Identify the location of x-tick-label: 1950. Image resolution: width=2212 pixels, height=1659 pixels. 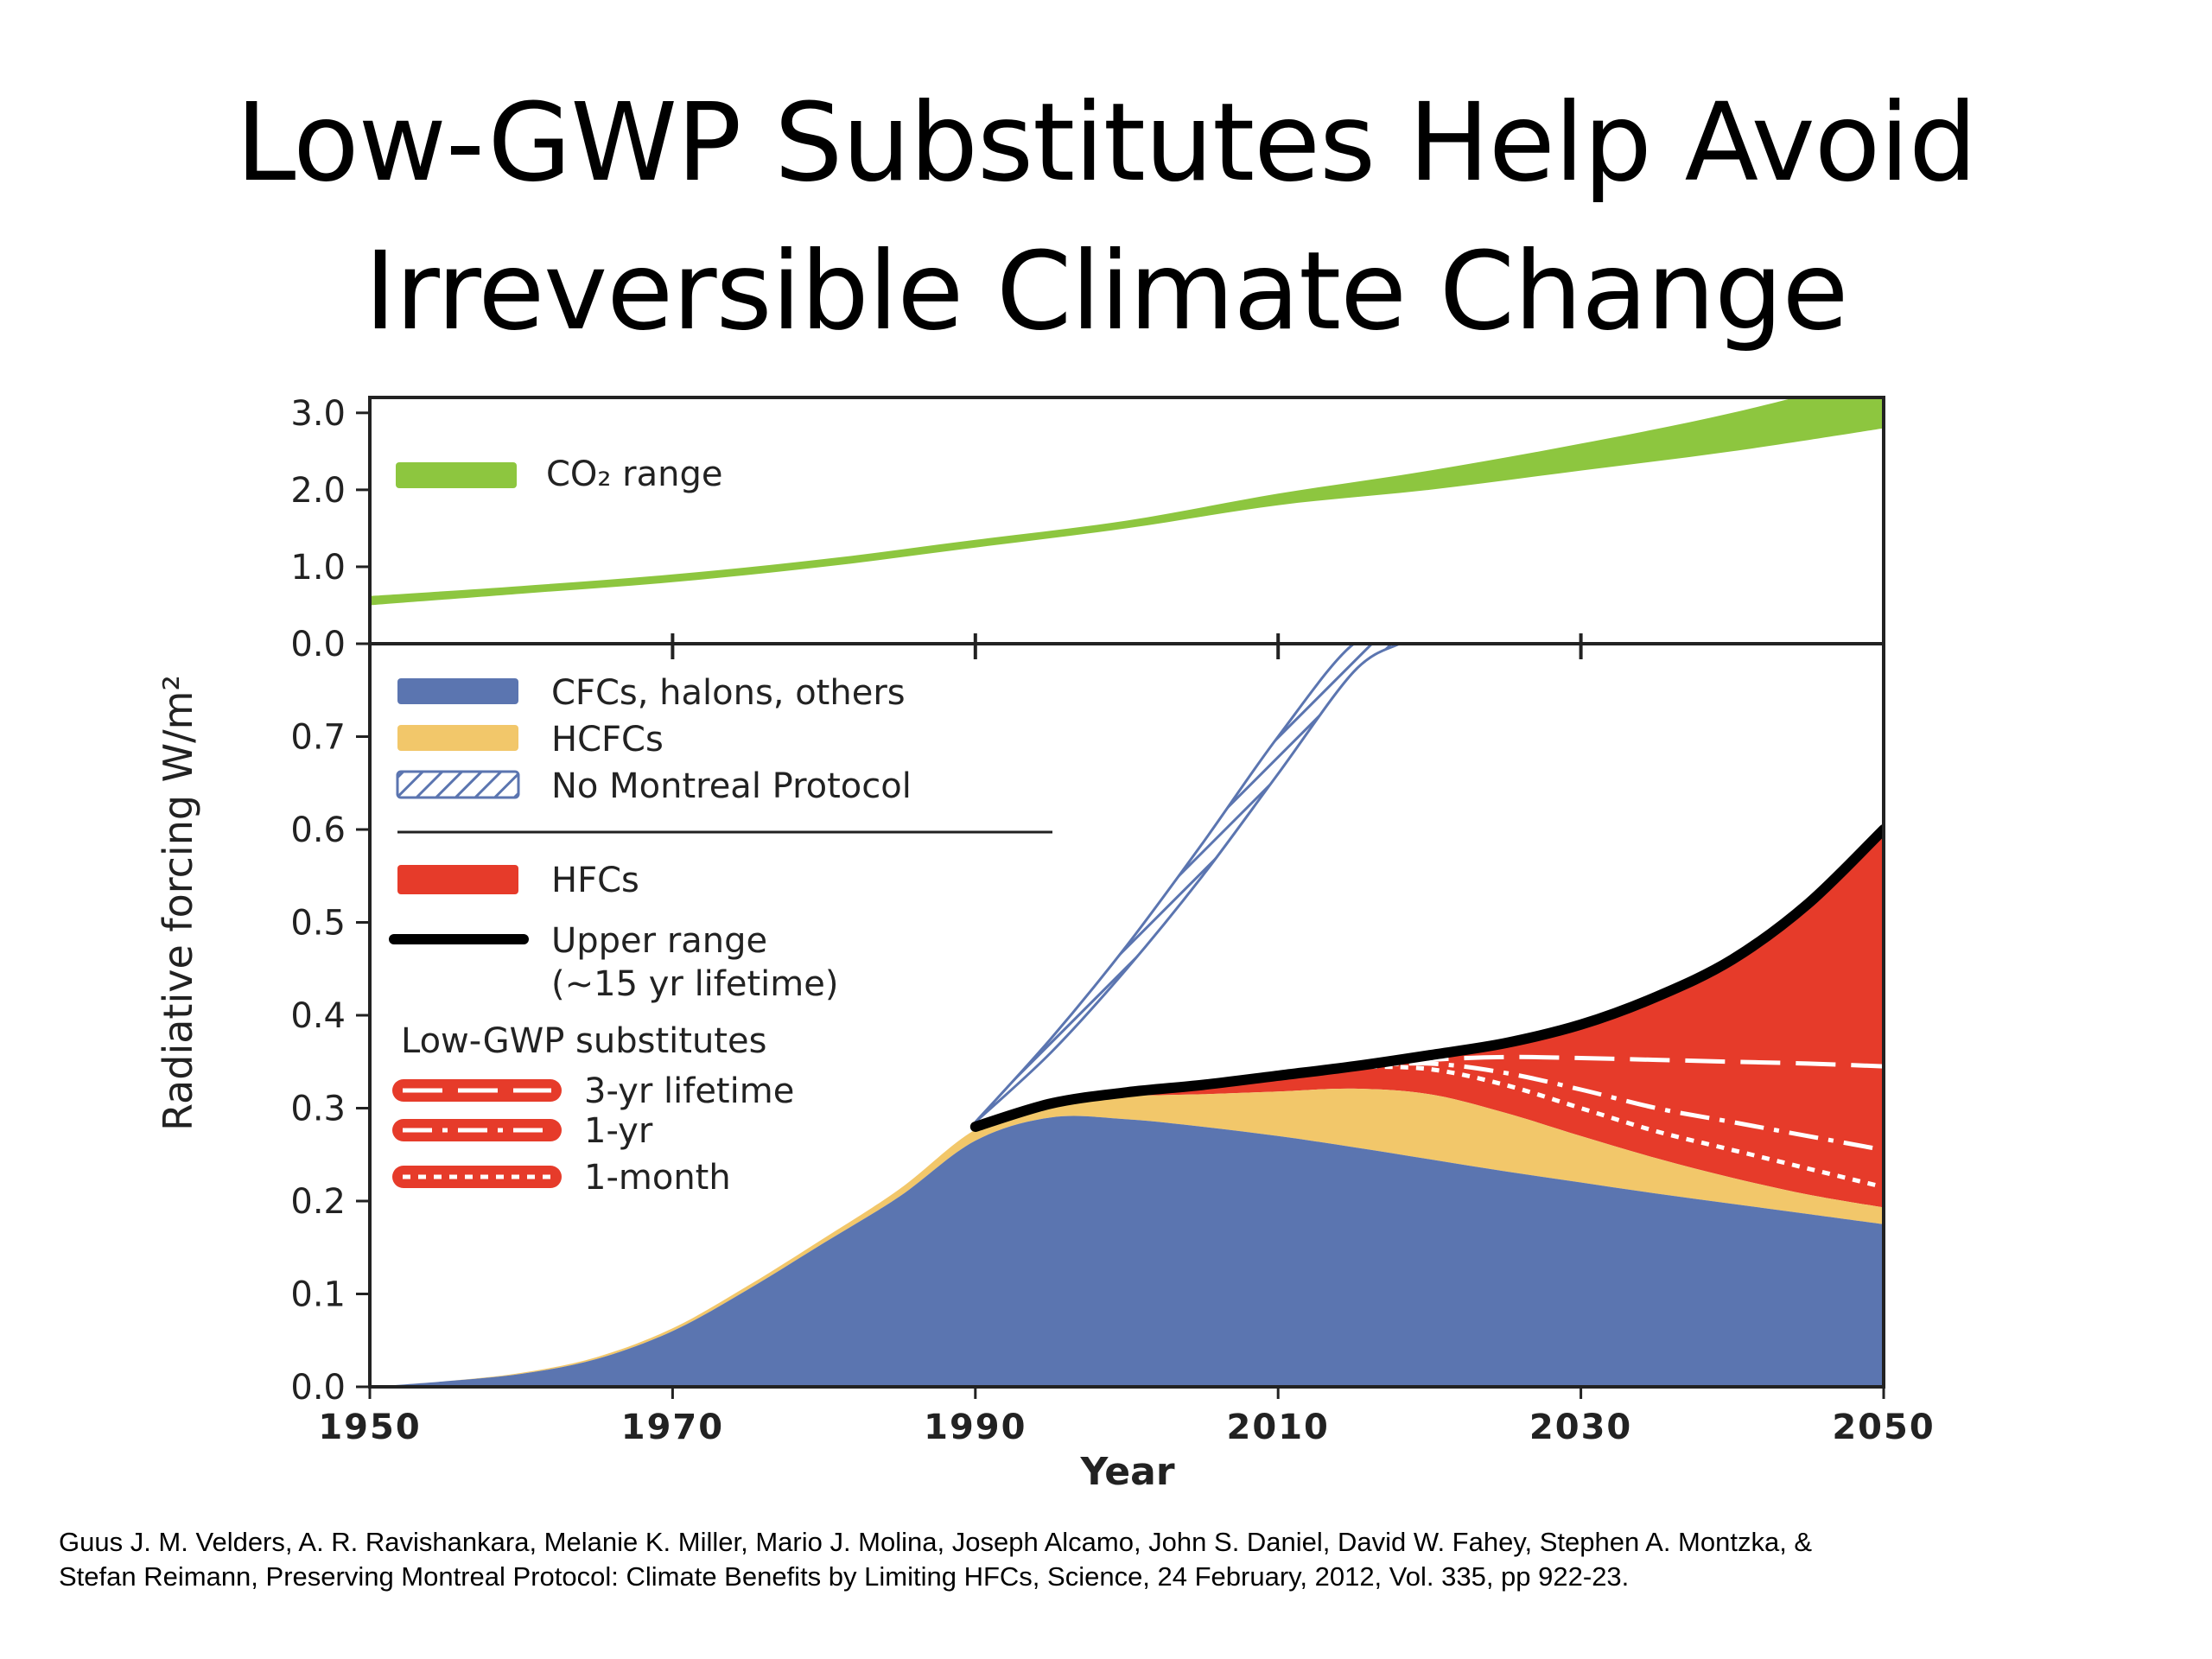
(369, 1427).